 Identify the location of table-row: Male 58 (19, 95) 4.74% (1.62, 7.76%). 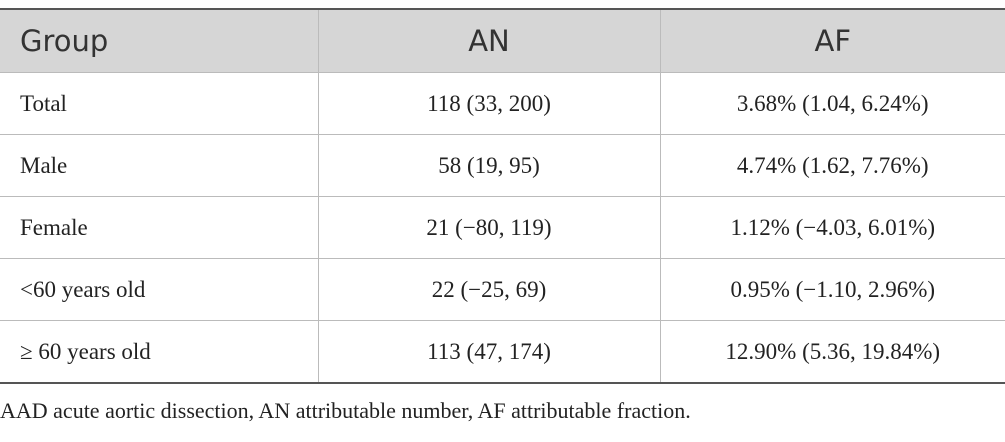
(502, 165).